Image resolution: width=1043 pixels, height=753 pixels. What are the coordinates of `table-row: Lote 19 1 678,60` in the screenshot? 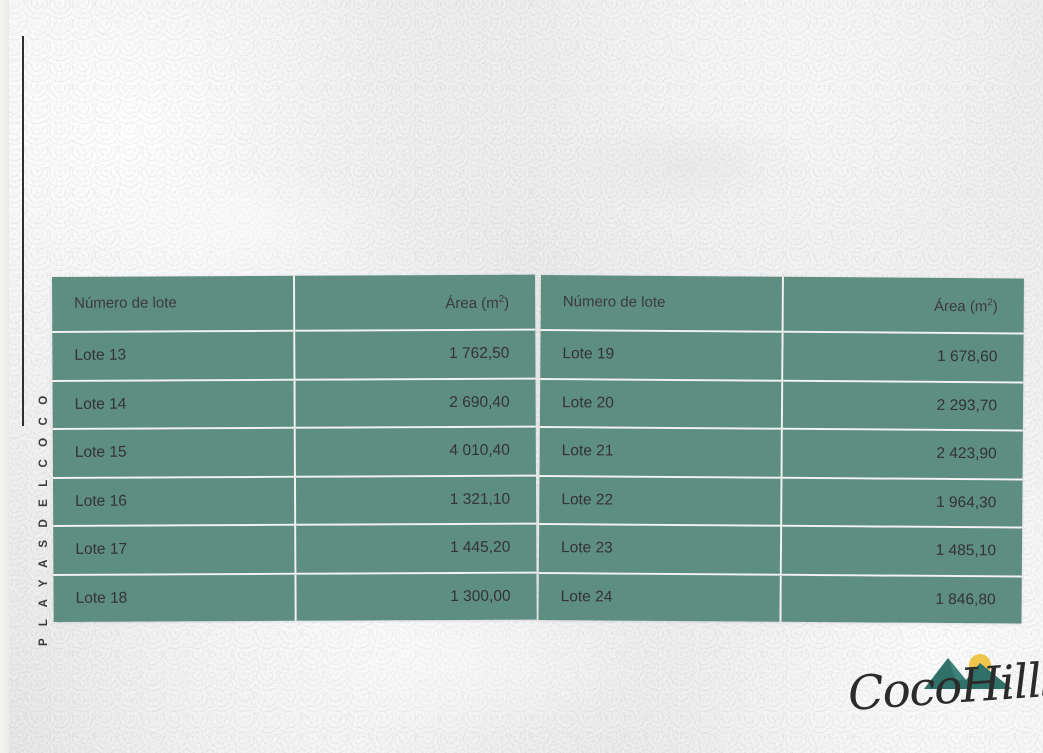 It's located at (782, 357).